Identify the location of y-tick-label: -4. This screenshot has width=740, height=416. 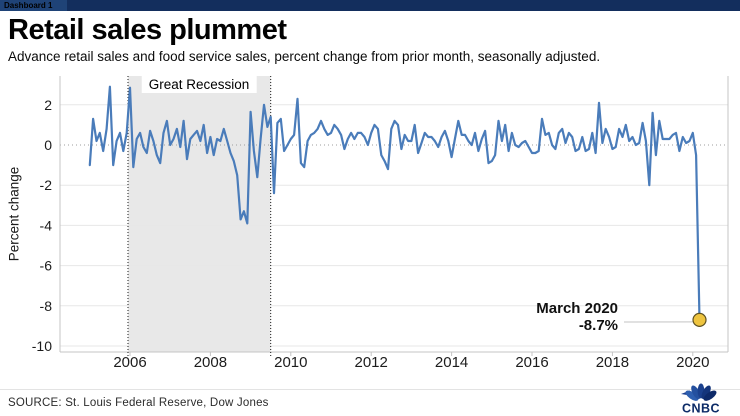
(46, 225).